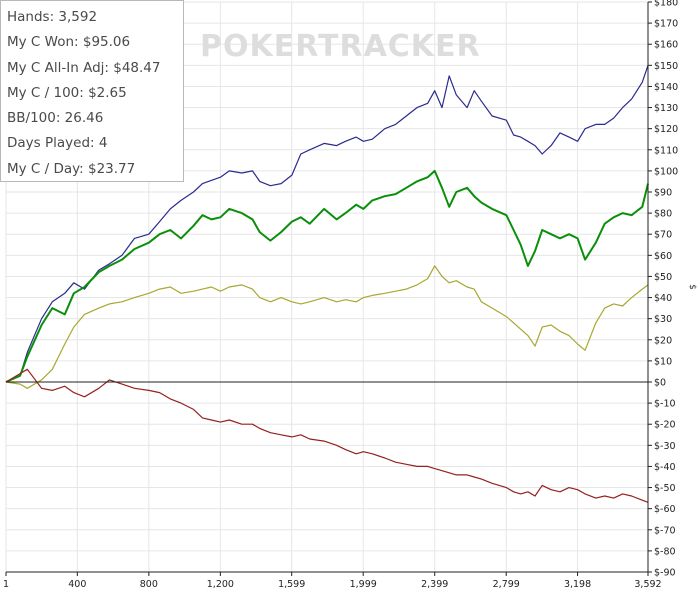 Image resolution: width=700 pixels, height=592 pixels. What do you see at coordinates (663, 256) in the screenshot?
I see `y-tick-label: $60` at bounding box center [663, 256].